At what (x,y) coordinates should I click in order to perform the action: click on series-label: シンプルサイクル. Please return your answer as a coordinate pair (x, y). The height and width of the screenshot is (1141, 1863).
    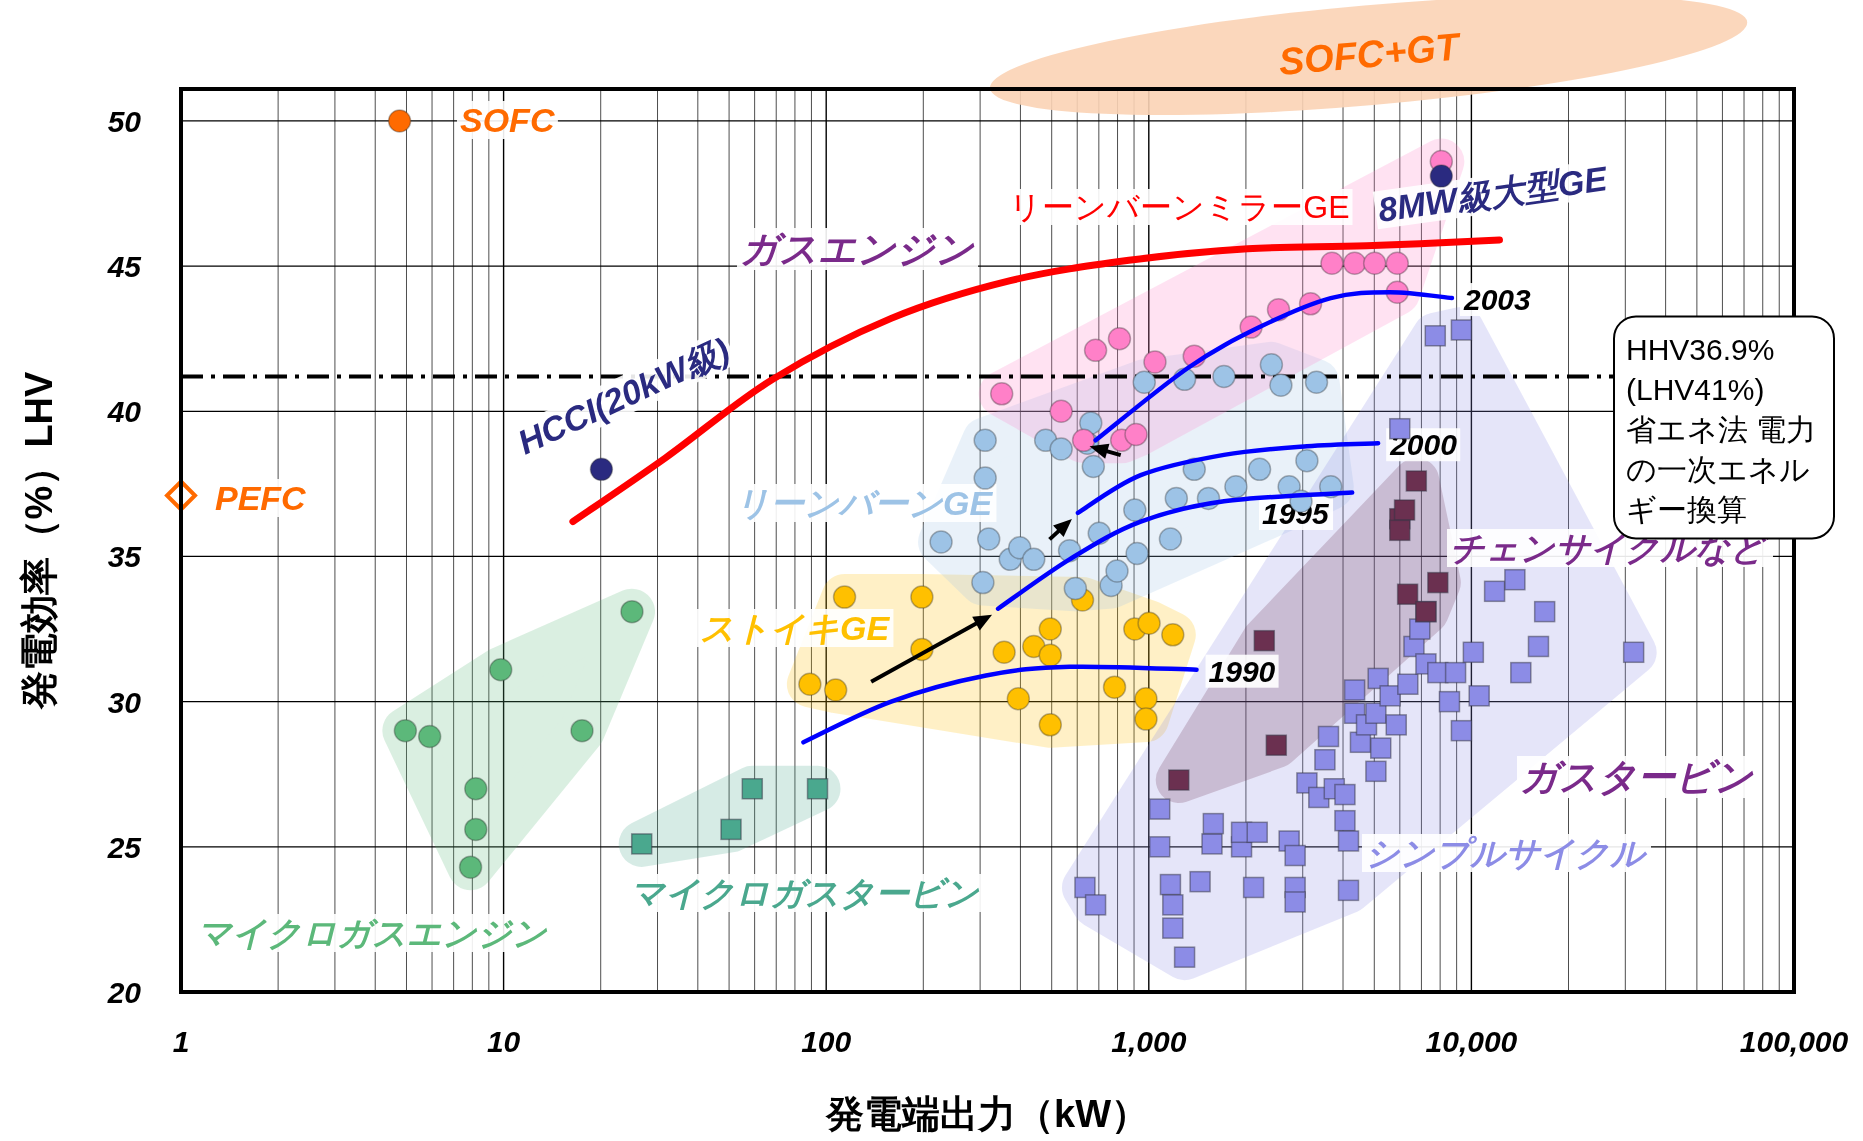
    Looking at the image, I should click on (1506, 853).